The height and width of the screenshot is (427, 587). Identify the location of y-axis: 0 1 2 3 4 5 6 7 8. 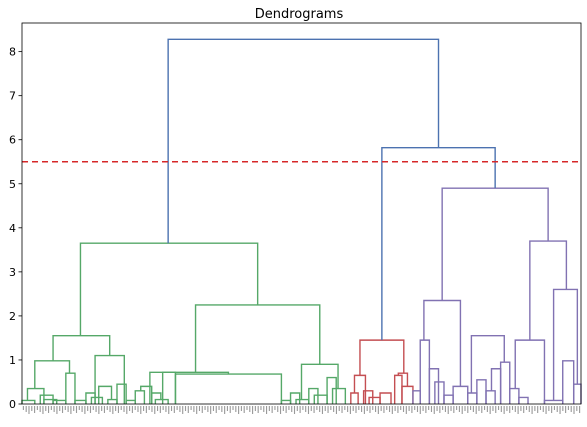
(15, 228).